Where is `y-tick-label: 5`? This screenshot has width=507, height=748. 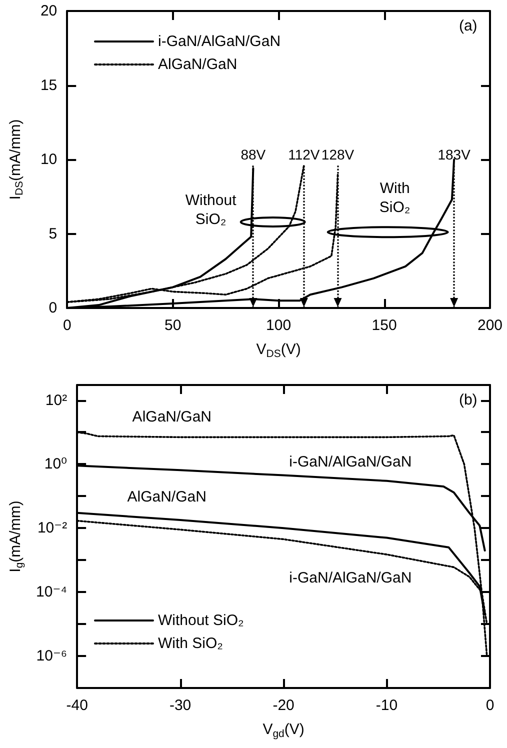
y-tick-label: 5 is located at coordinates (53, 233).